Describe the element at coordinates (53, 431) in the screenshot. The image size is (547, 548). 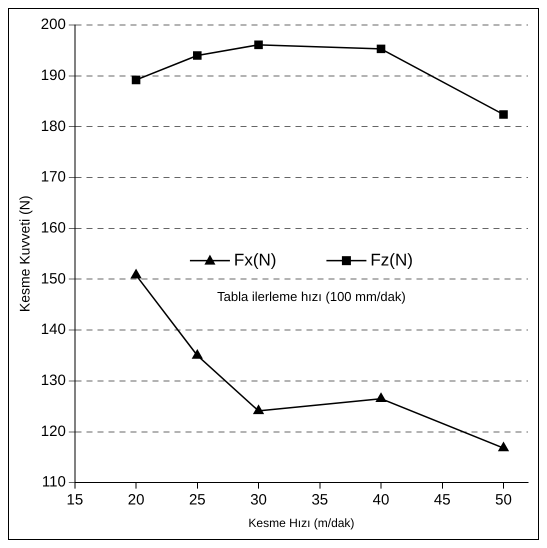
I see `y-tick-label: 120` at that location.